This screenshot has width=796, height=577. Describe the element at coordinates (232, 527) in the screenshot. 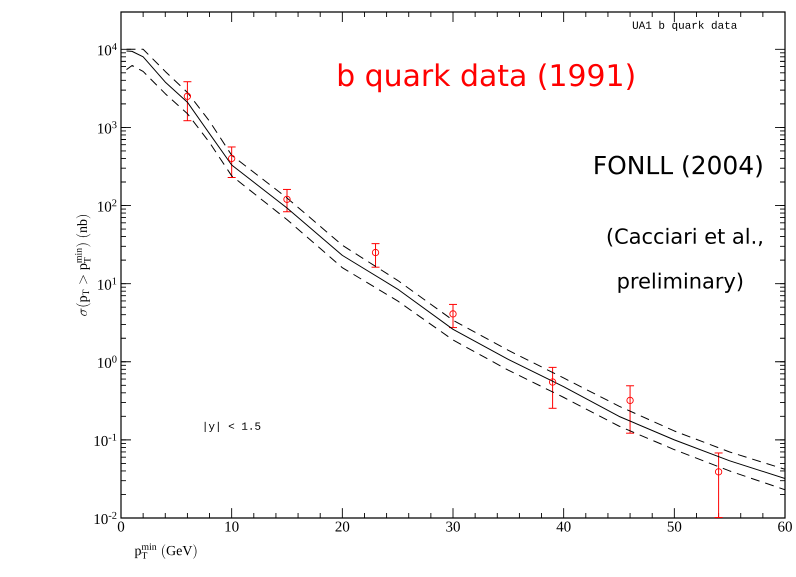

I see `x-tick-label: 10` at that location.